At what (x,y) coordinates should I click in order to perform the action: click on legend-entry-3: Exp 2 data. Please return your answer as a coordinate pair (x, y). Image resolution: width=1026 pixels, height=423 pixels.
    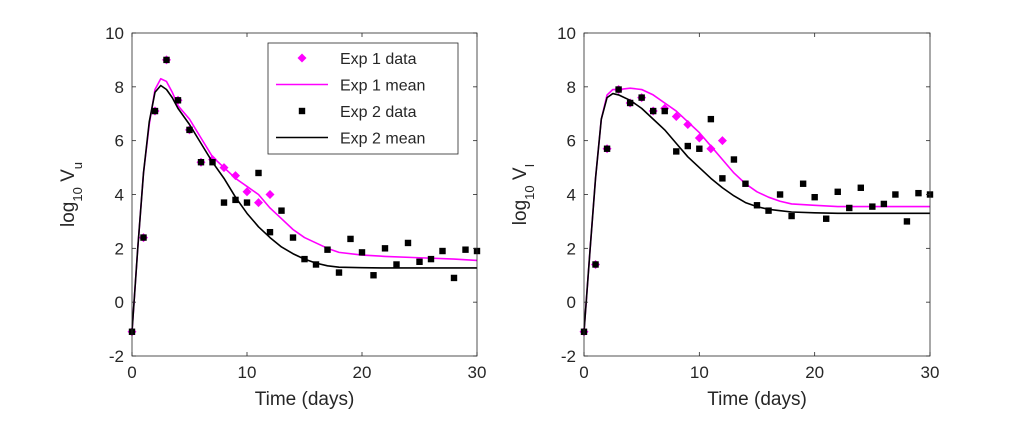
    Looking at the image, I should click on (378, 112).